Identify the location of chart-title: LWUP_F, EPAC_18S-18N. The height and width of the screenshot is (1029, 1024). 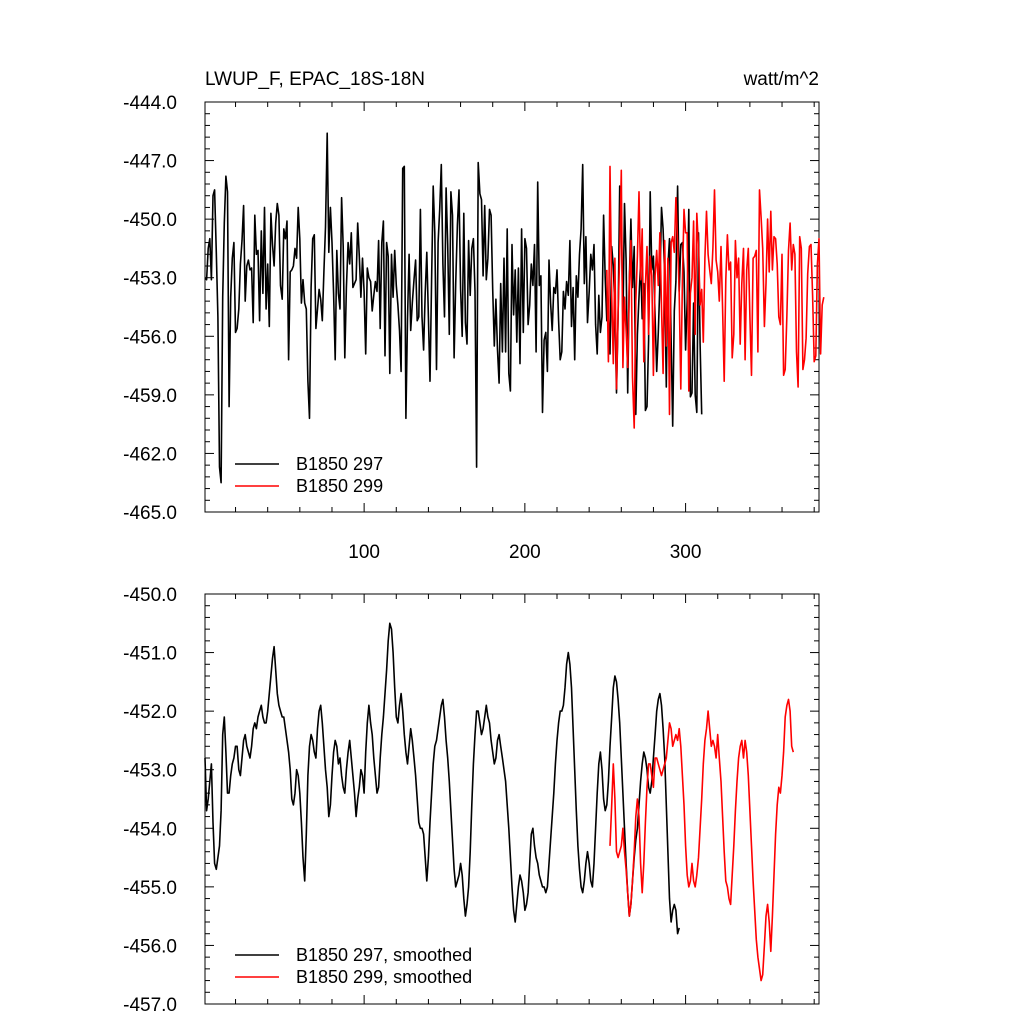
(315, 79).